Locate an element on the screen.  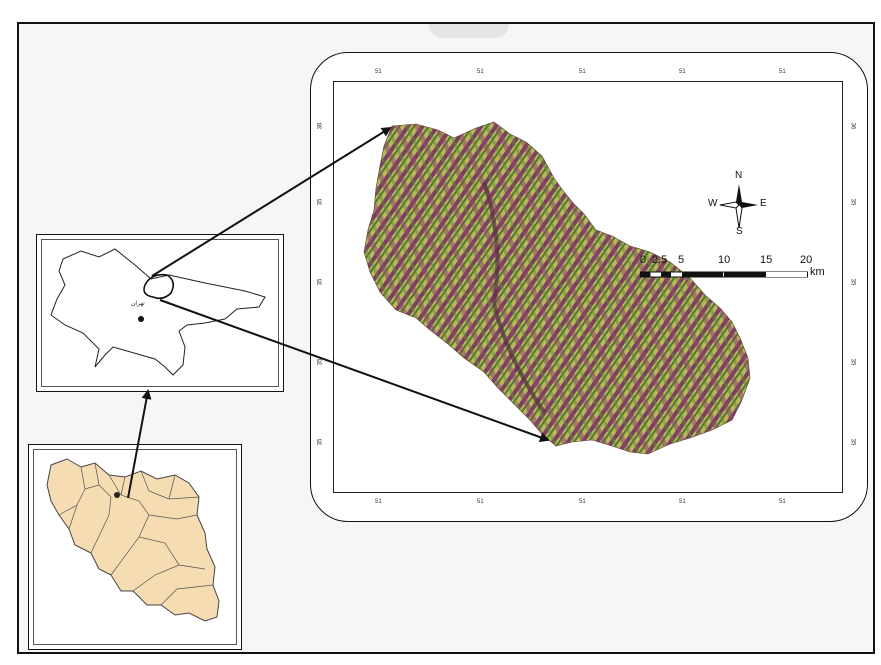
bottom-tick-2: 51 is located at coordinates (480, 502).